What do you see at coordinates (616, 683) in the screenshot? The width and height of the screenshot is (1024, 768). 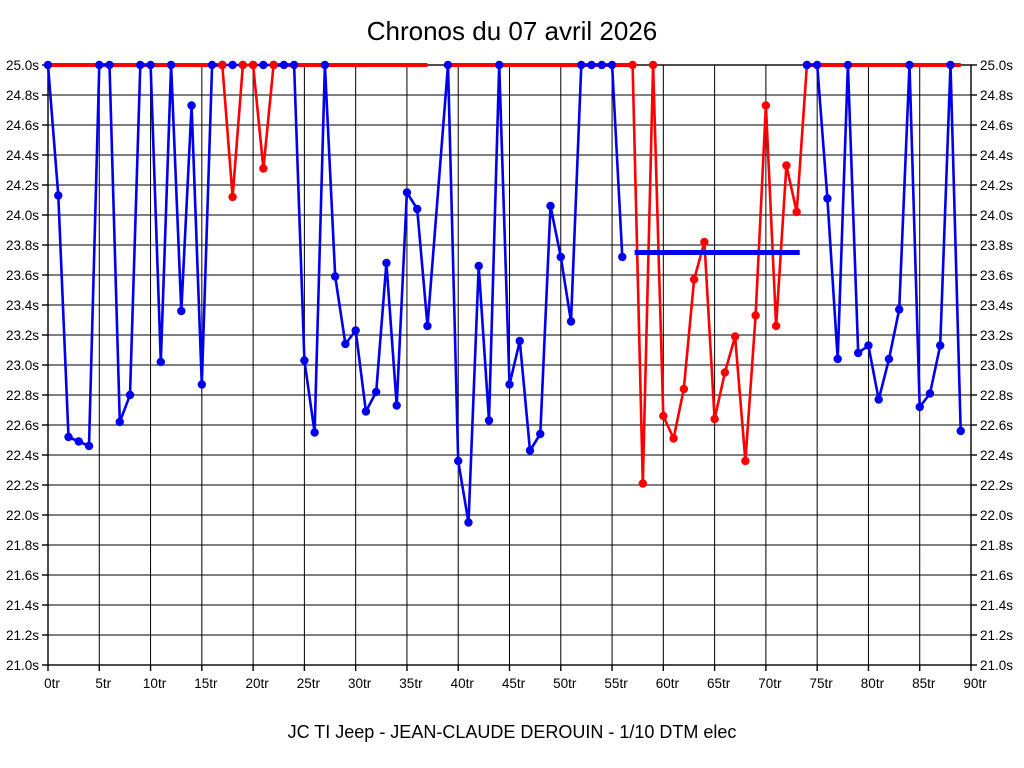 I see `x-tick-label: 55tr` at bounding box center [616, 683].